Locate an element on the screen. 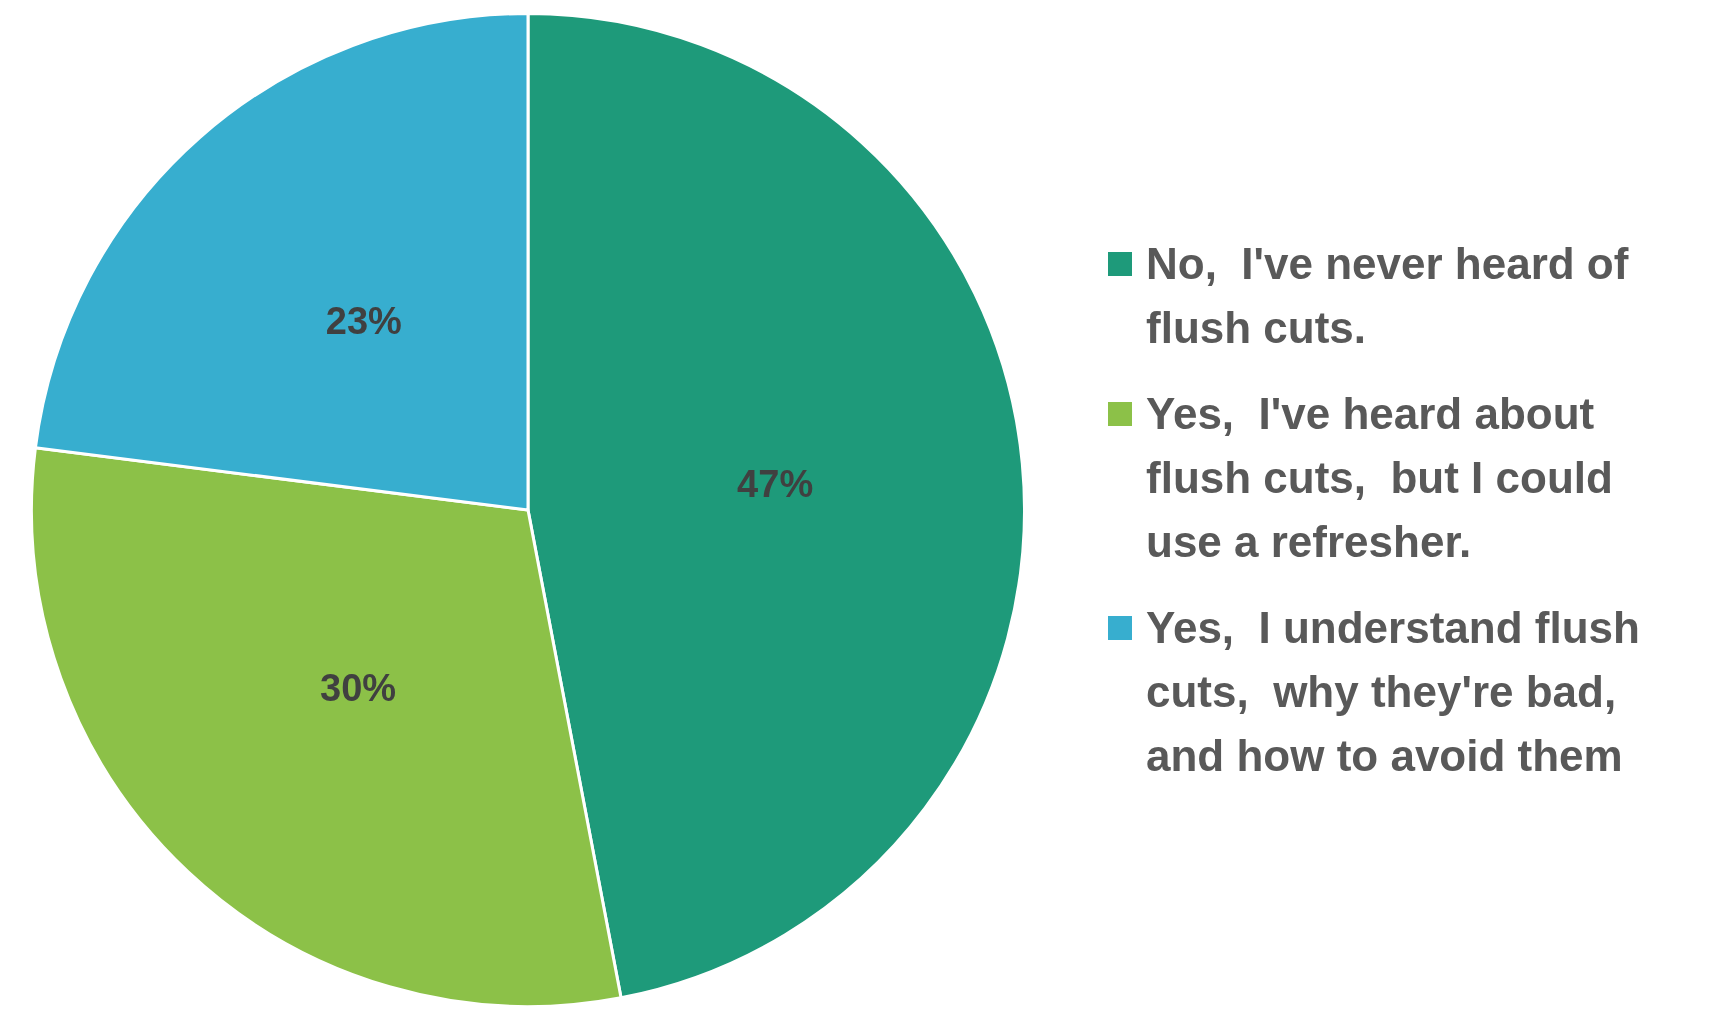  data-label: 47% is located at coordinates (775, 484).